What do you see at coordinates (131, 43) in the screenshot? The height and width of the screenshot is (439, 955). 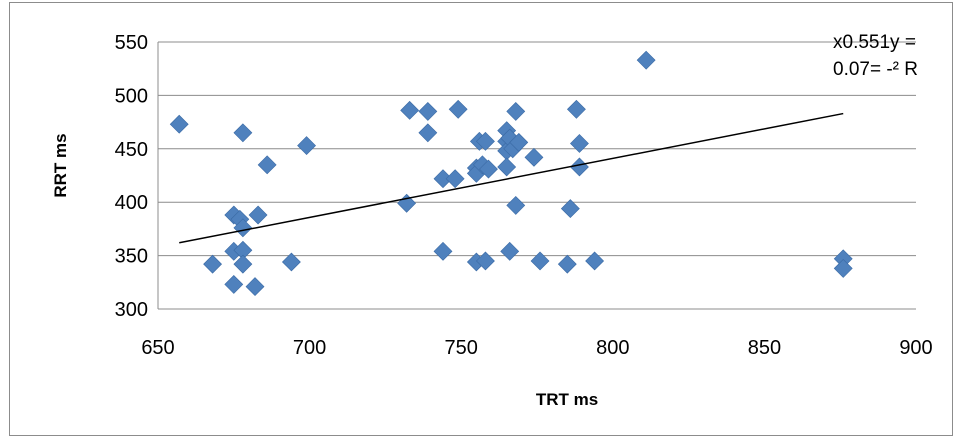 I see `y-tick-label: 550` at bounding box center [131, 43].